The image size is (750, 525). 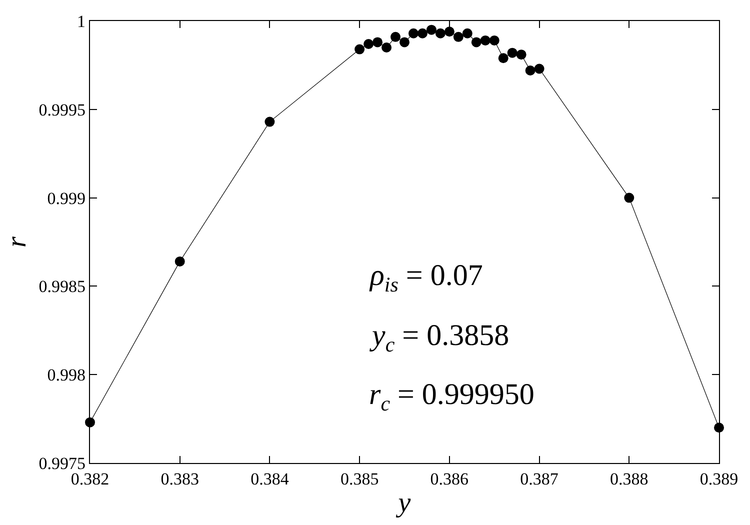 I want to click on y-axis-title: r, so click(x=16, y=242).